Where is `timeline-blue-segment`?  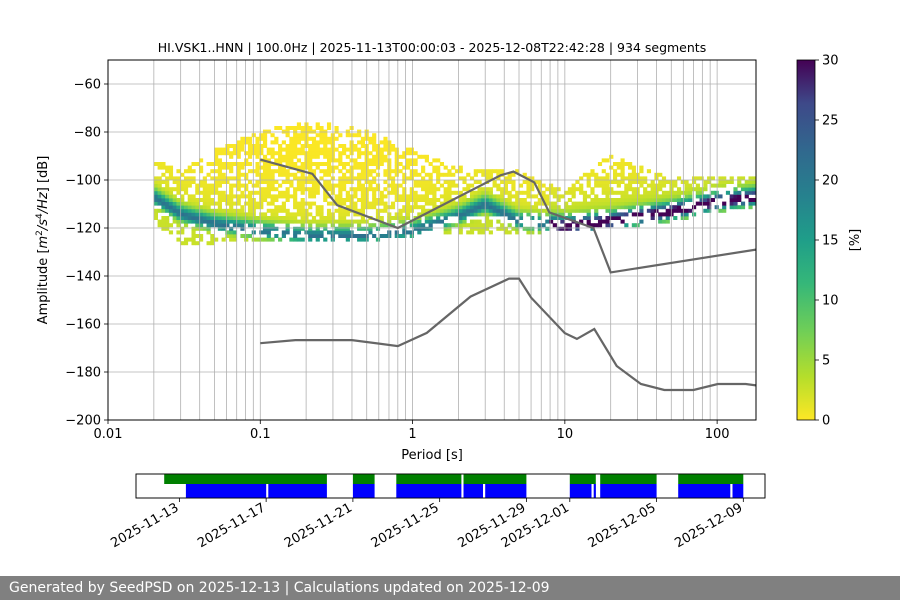 timeline-blue-segment is located at coordinates (628, 491).